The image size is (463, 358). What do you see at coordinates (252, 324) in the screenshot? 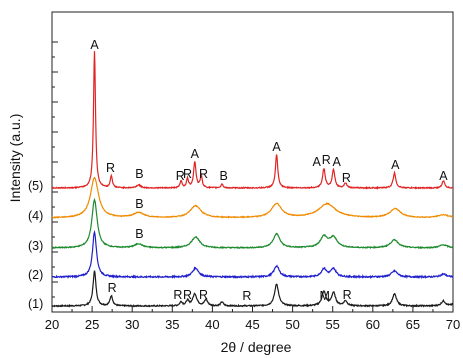
I see `x-tick-label: 45` at bounding box center [252, 324].